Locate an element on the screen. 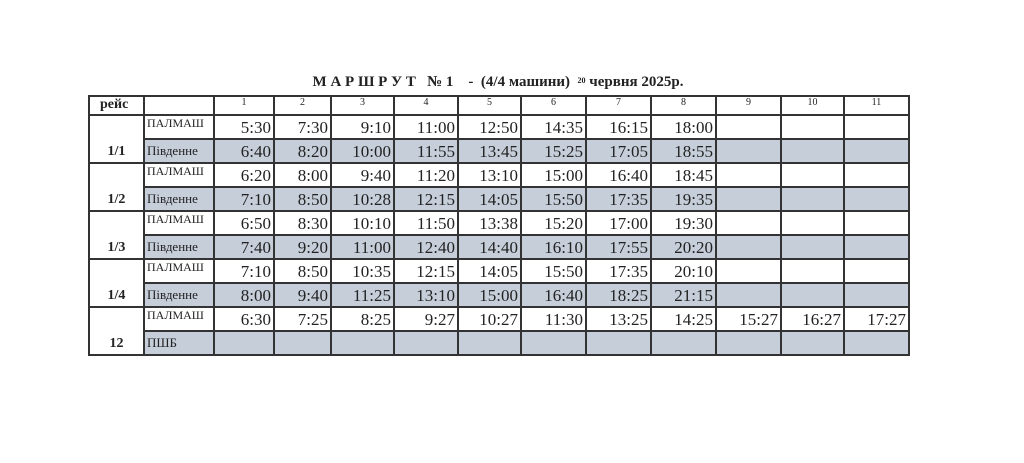 The height and width of the screenshot is (463, 1024). time-cell: 10:00 is located at coordinates (362, 151).